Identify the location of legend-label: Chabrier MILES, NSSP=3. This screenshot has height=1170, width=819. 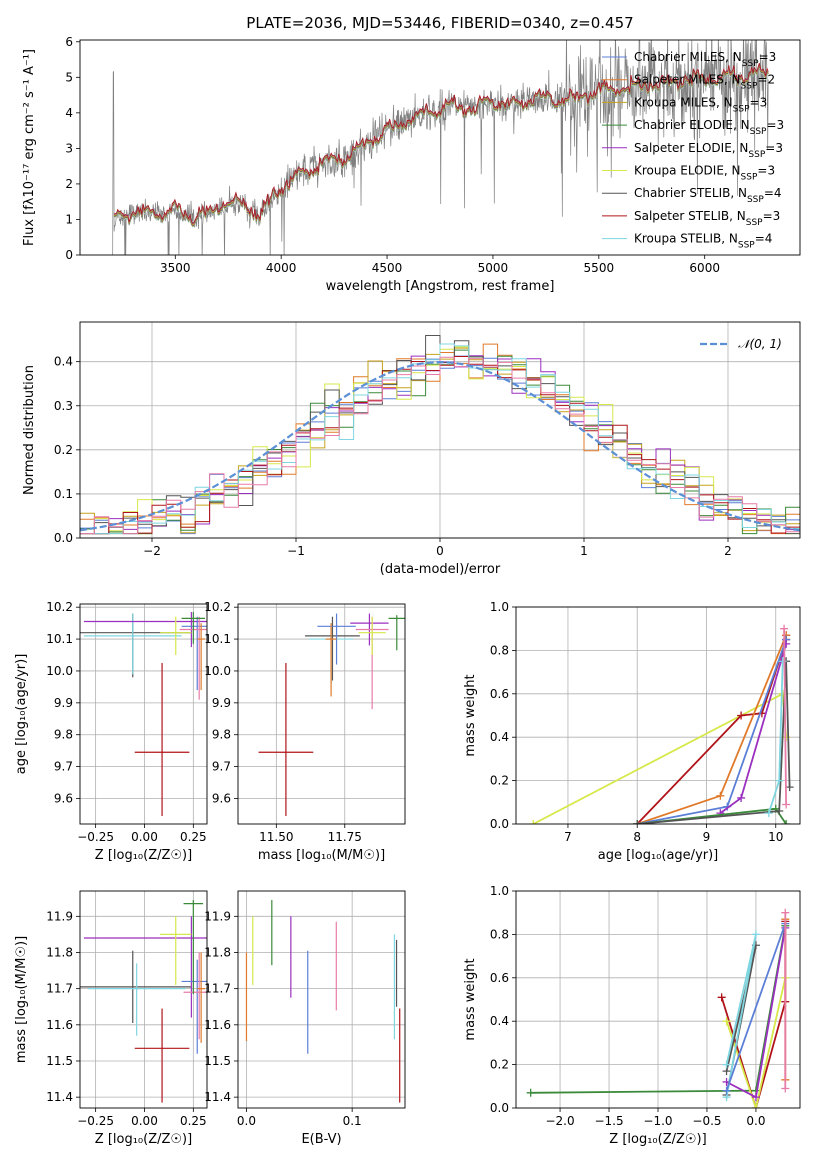
(705, 59).